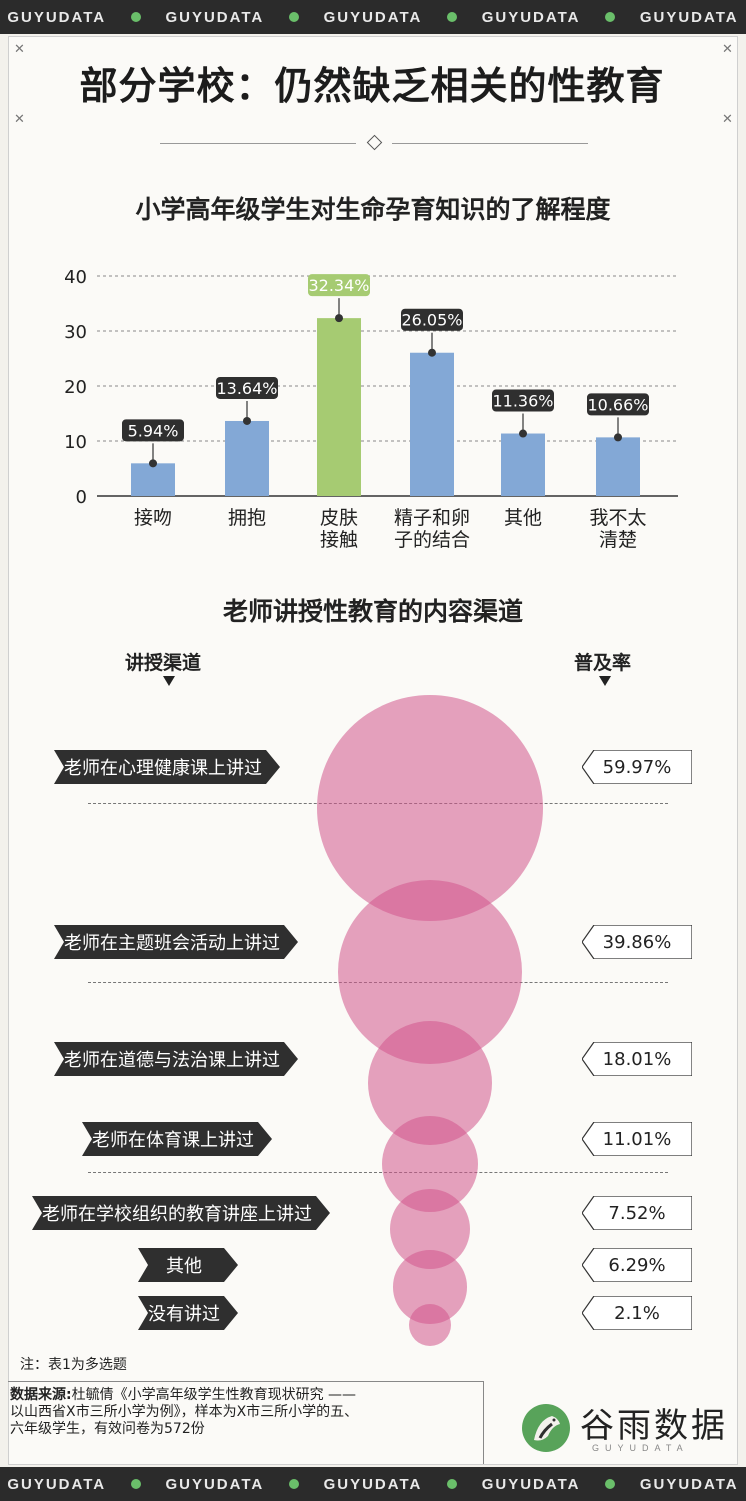  I want to click on rate-value-text: 6.29%, so click(637, 1265).